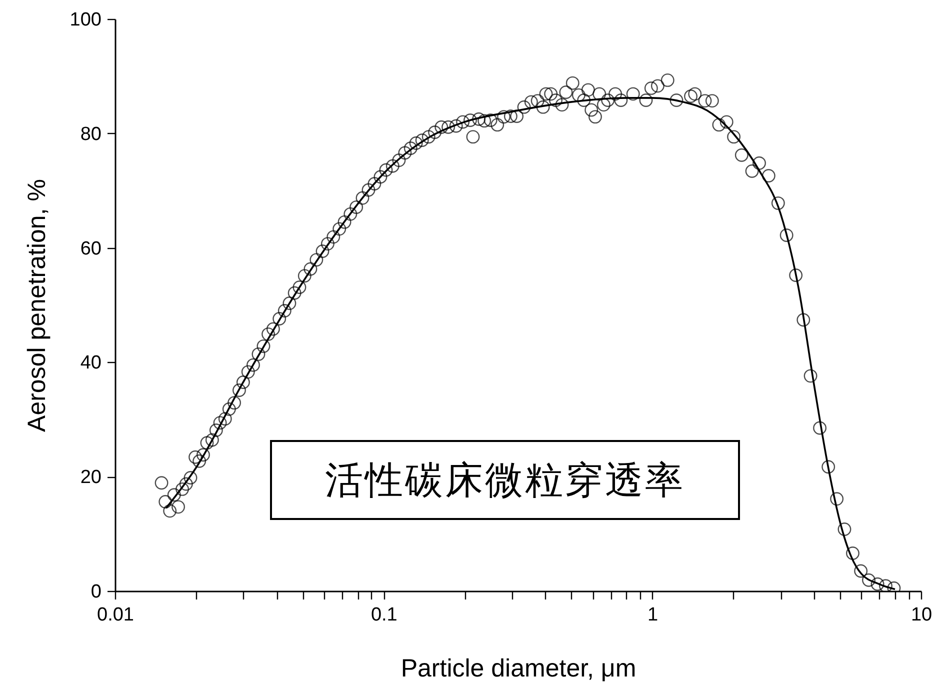 This screenshot has width=935, height=694. I want to click on x-tick-label: 0.1, so click(384, 615).